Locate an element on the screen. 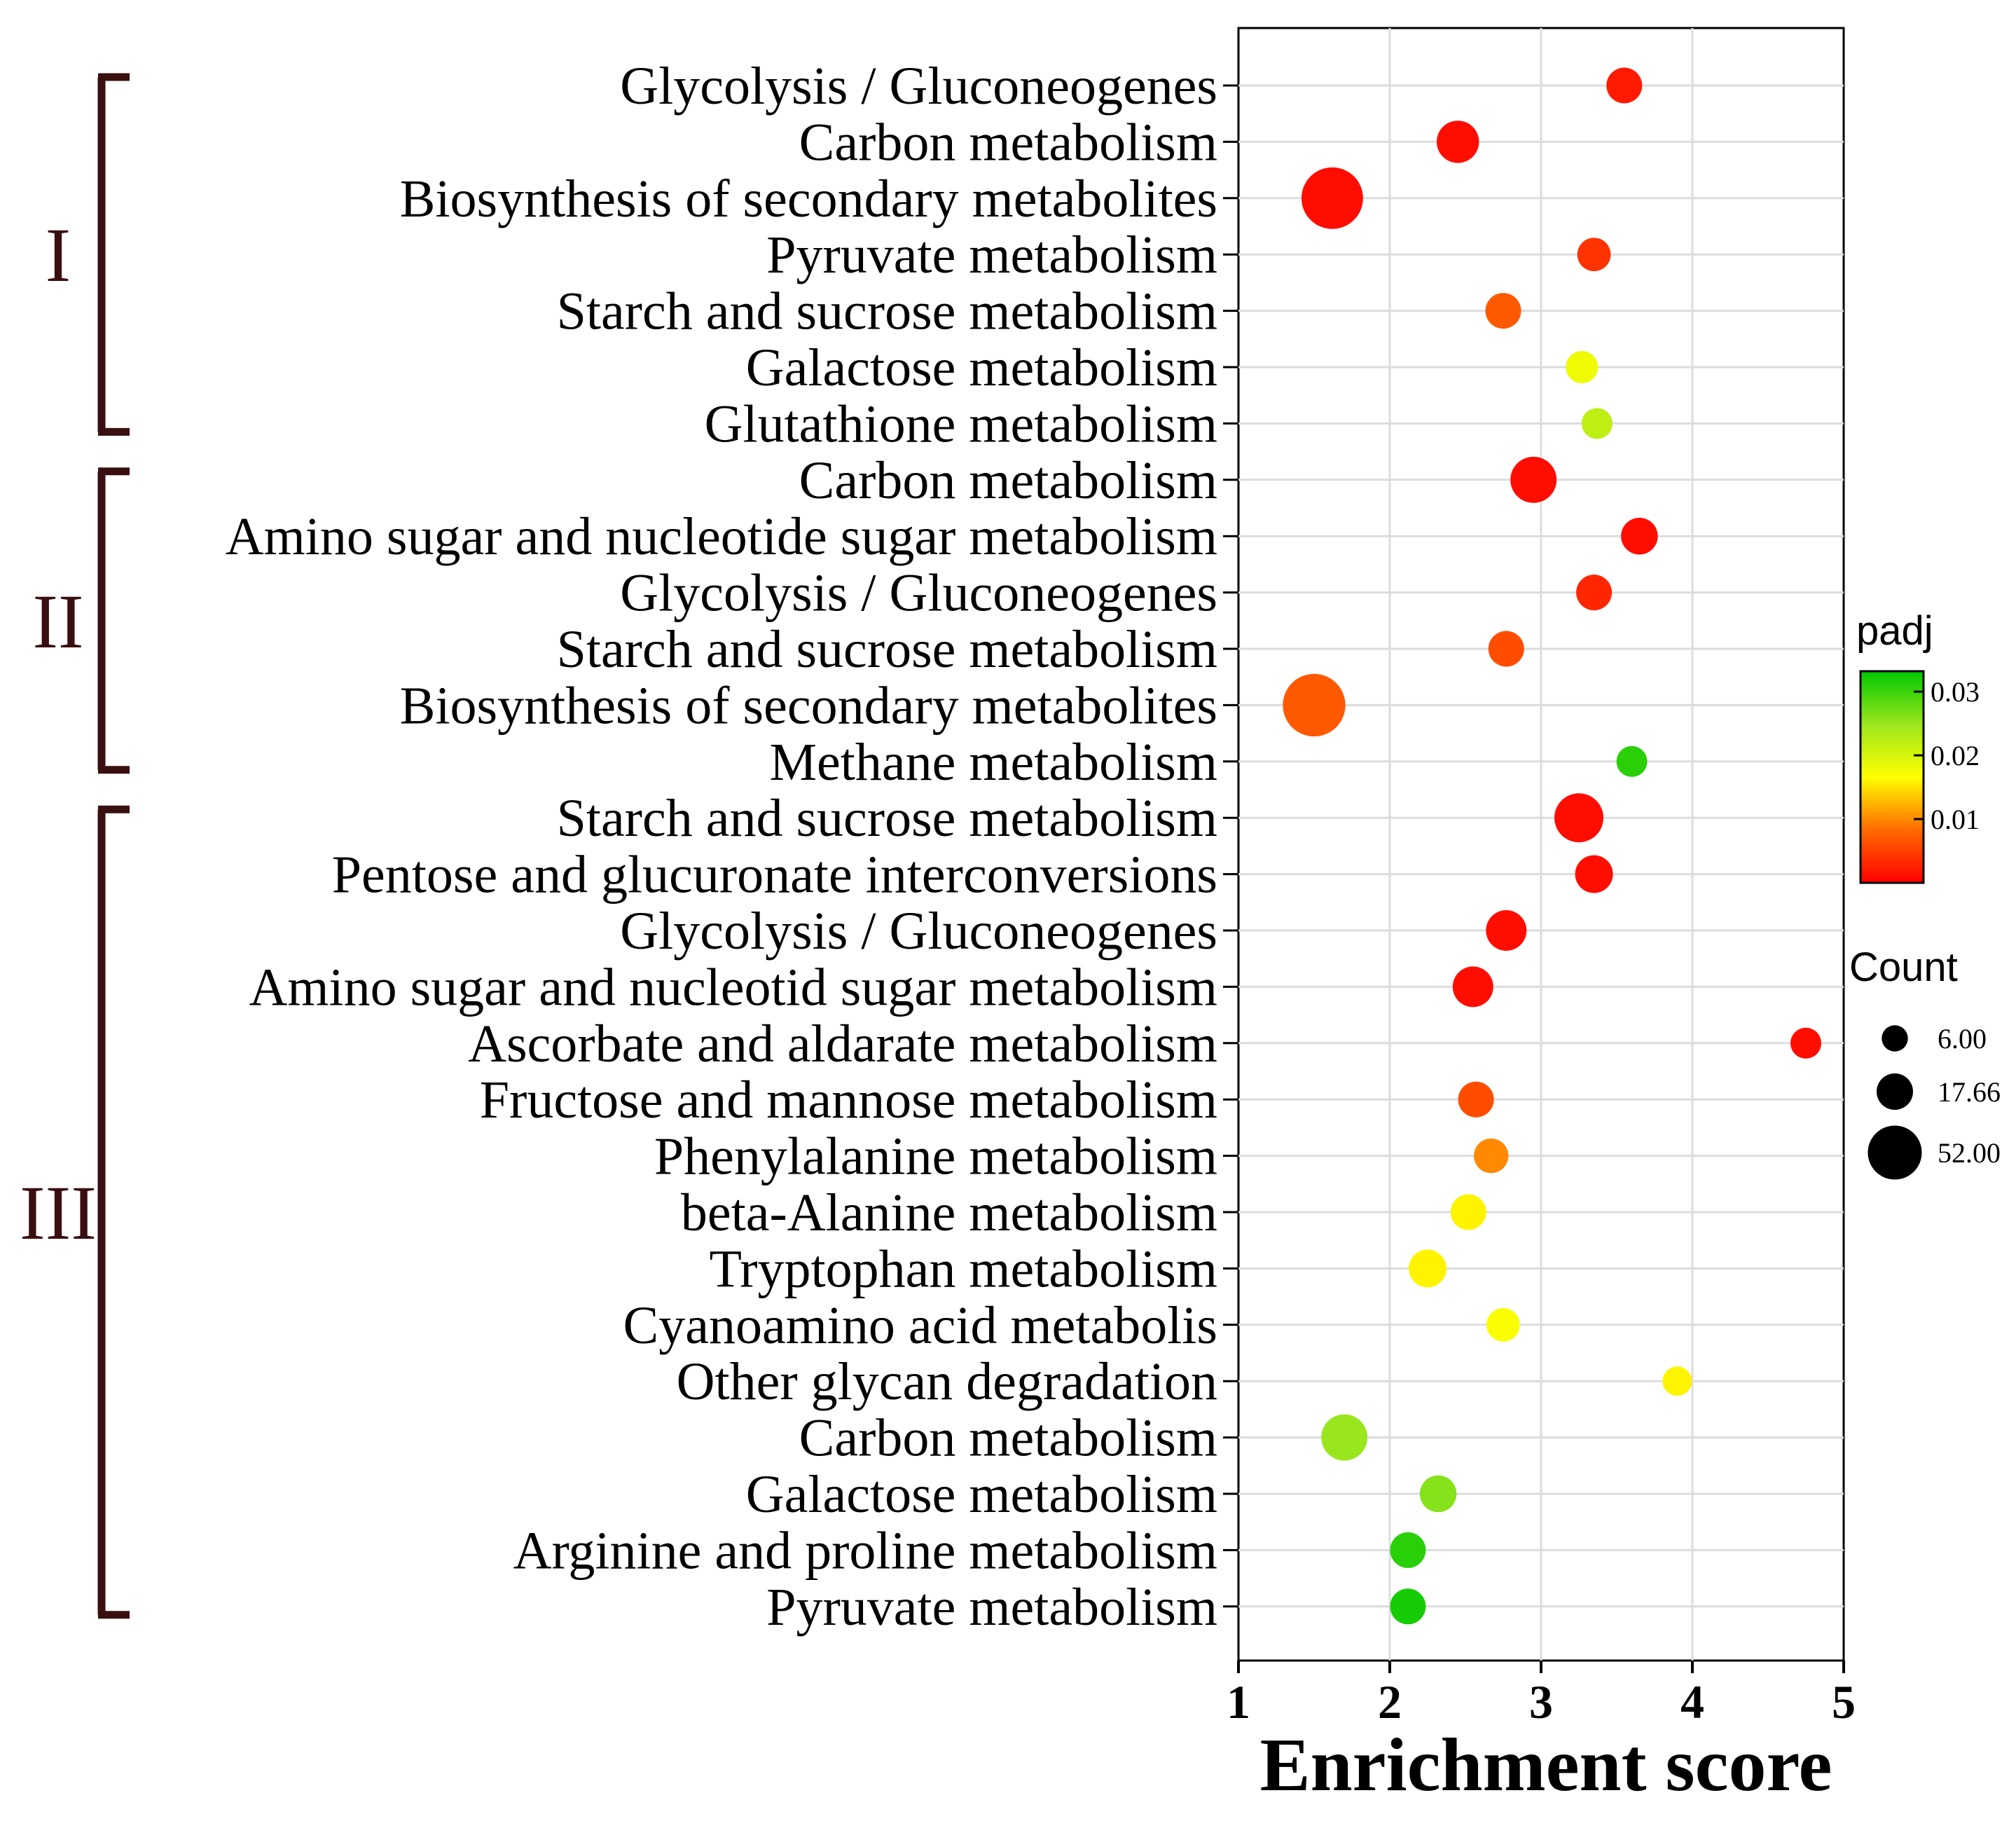  x-tick-label: 3 is located at coordinates (1541, 1702).